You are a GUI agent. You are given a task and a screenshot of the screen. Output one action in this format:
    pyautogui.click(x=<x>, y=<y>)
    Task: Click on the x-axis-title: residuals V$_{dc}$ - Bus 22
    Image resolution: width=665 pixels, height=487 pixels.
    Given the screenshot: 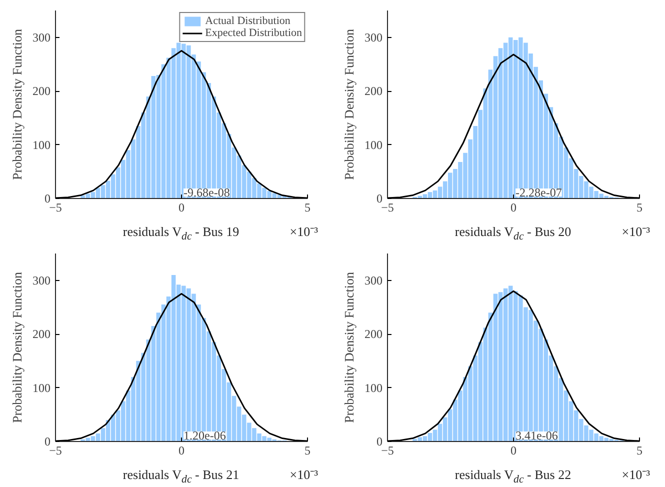 What is the action you would take?
    pyautogui.click(x=513, y=476)
    